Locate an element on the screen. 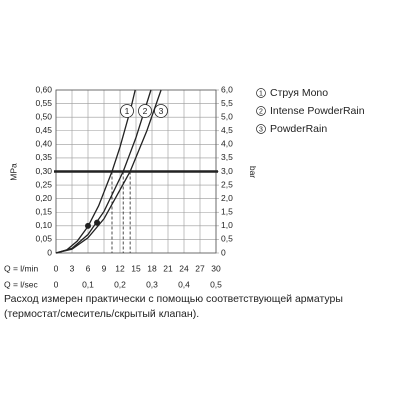 The image size is (400, 400). x-tick-label: 9 is located at coordinates (104, 268).